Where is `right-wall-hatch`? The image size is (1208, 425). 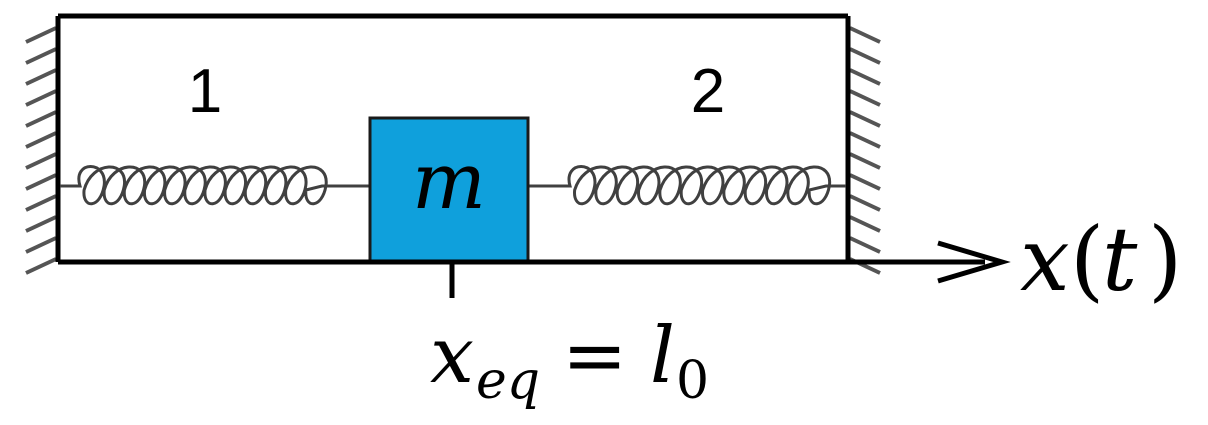
right-wall-hatch is located at coordinates (865, 150).